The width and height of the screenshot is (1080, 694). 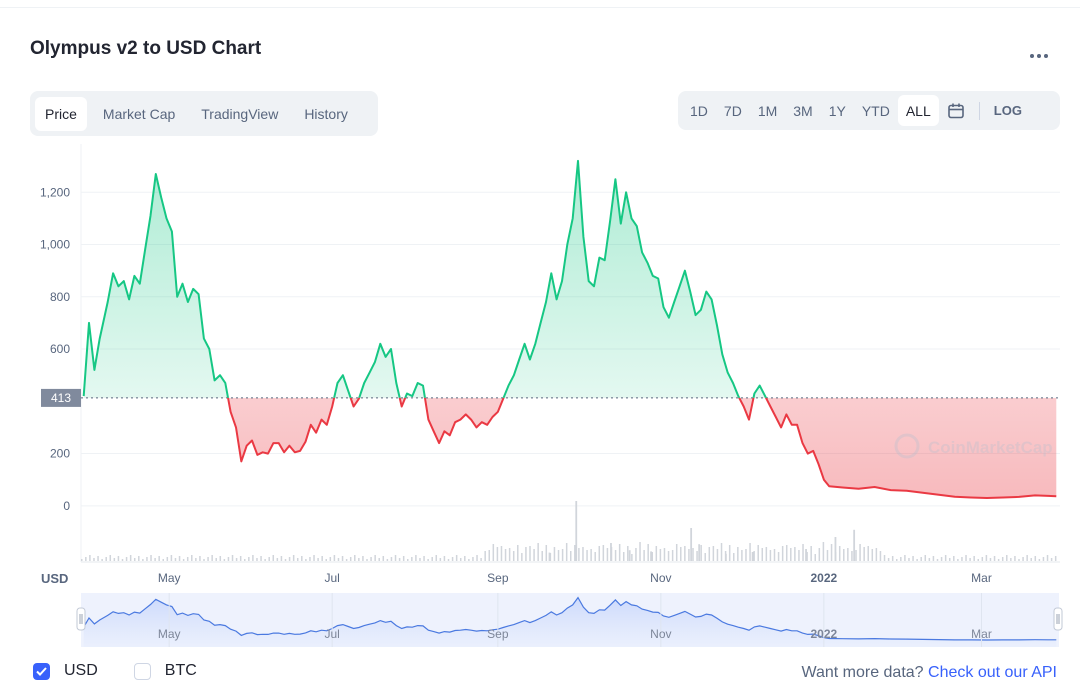 I want to click on range-3m: 3M, so click(x=803, y=110).